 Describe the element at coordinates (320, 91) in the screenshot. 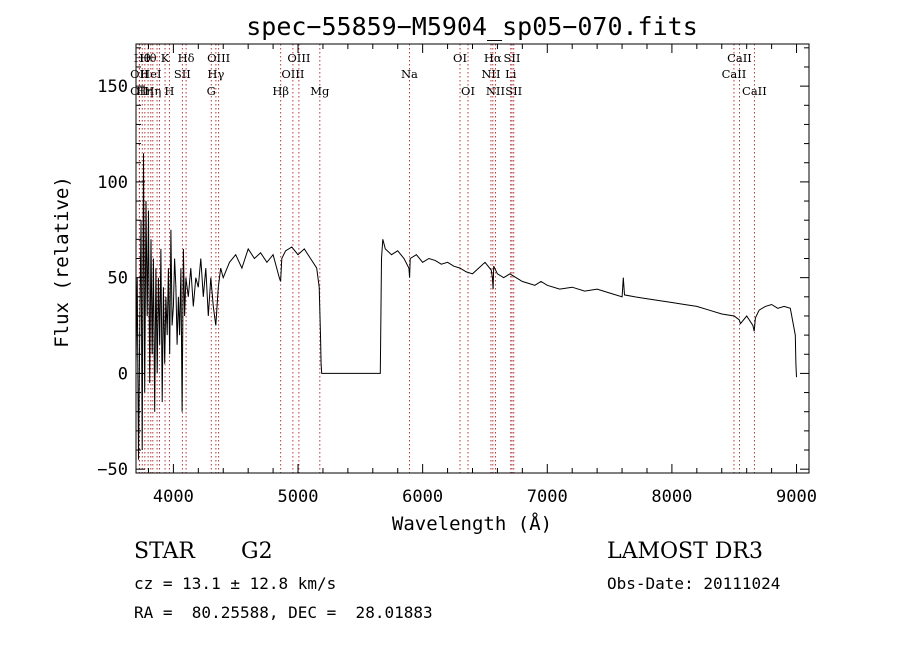

I see `spectral-line-label: Mg` at that location.